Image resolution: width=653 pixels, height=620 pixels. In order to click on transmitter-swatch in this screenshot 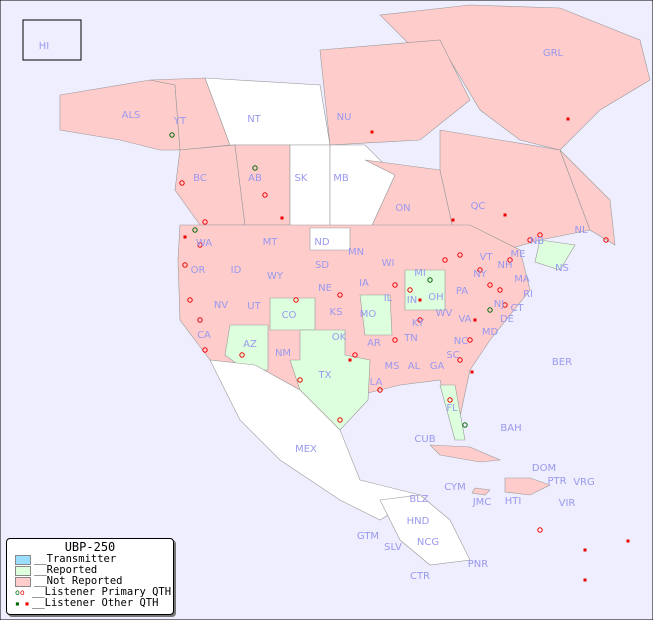, I will do `click(23, 559)`.